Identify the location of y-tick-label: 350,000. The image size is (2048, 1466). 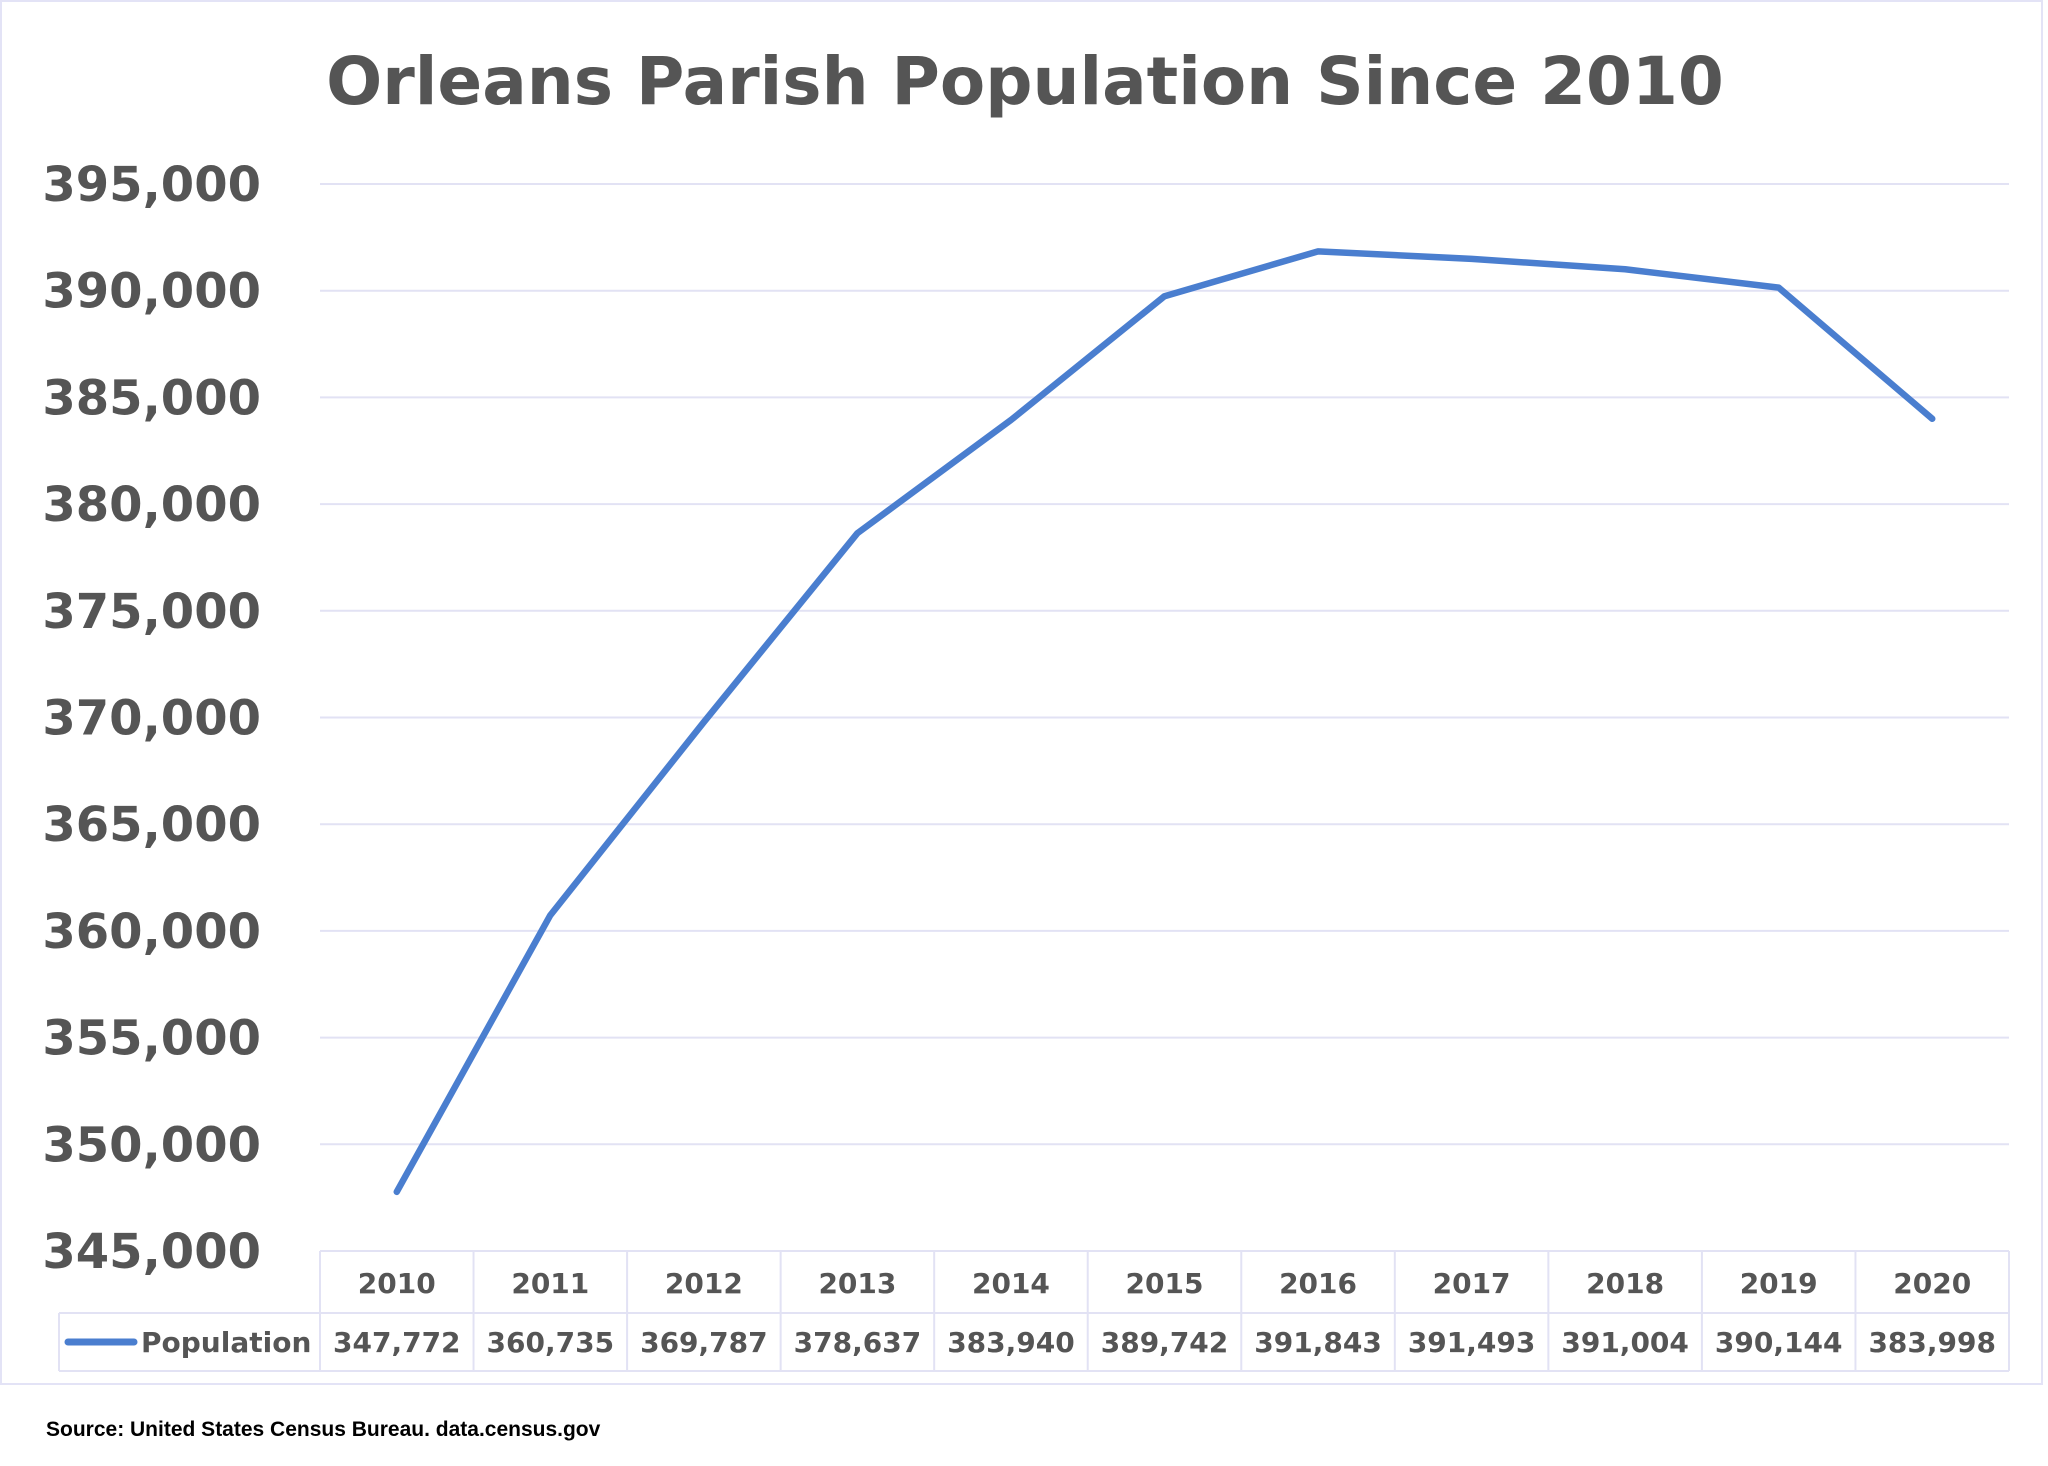
(151, 1145).